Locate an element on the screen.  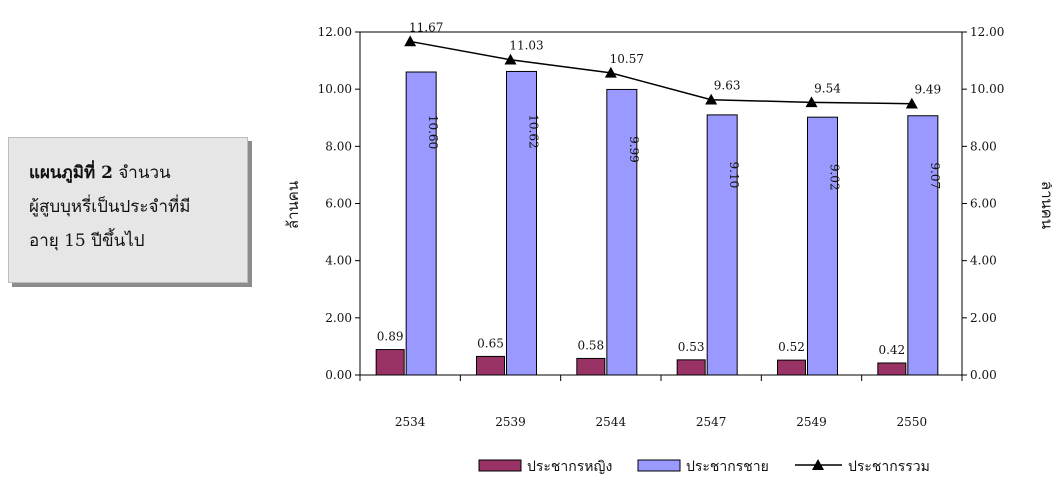
y-tick-label-left: 4.00 is located at coordinates (338, 261).